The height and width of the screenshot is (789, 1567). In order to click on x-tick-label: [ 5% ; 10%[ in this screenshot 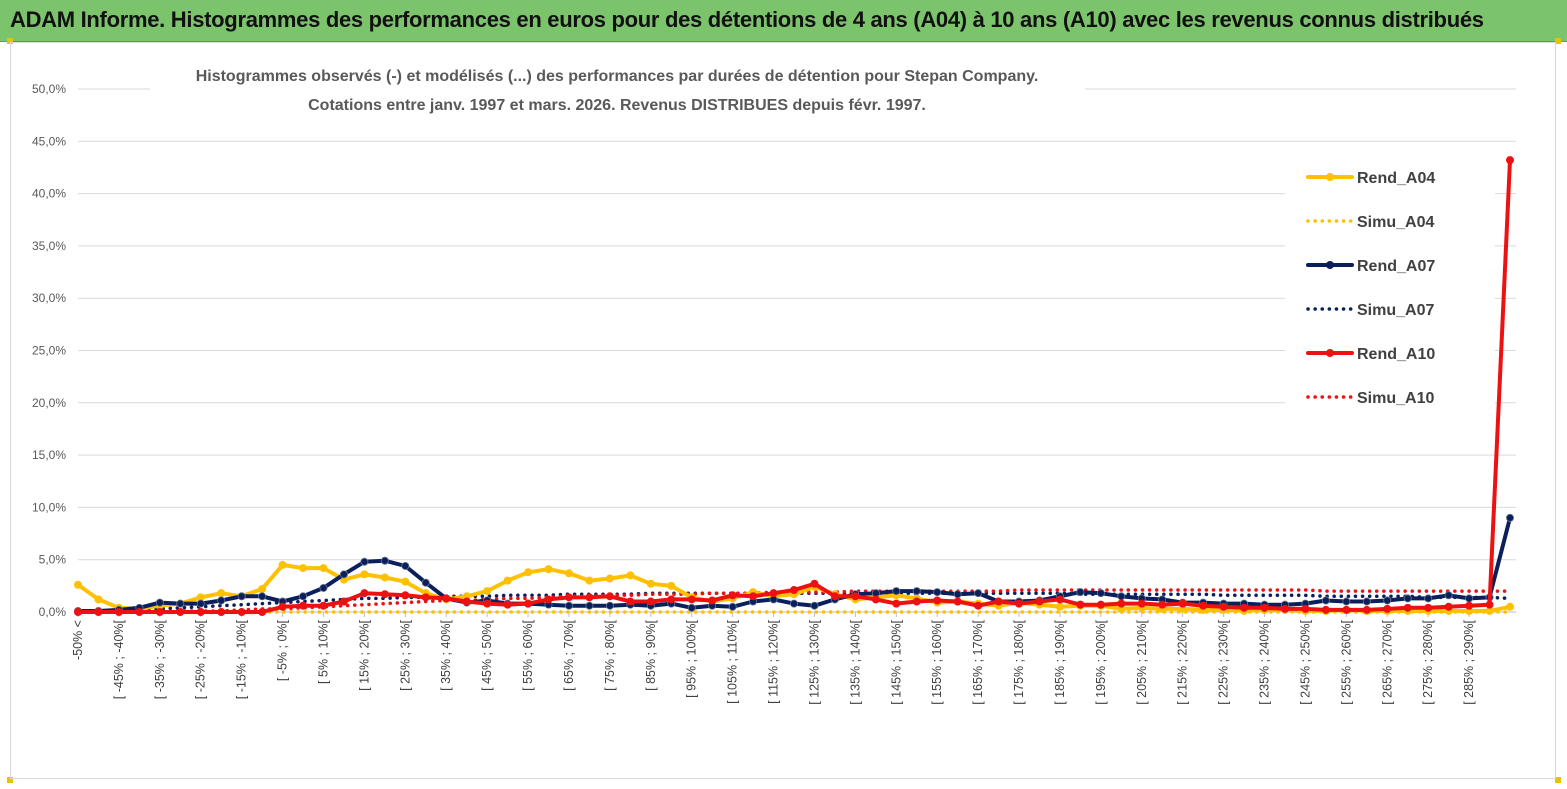, I will do `click(323, 651)`.